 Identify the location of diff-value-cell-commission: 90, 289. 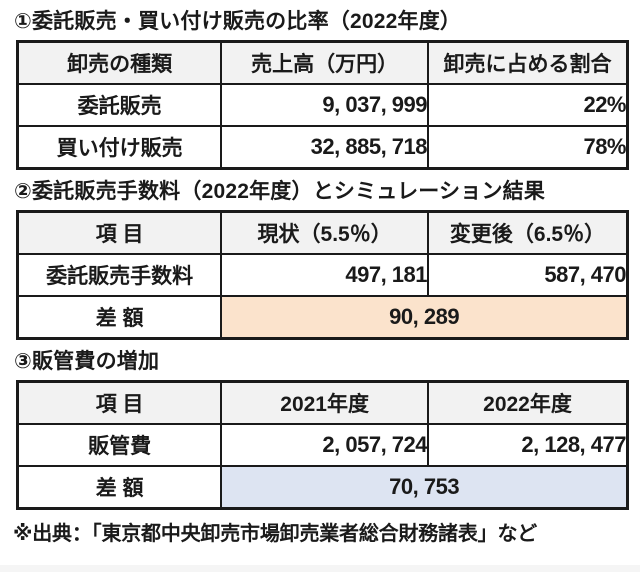
(424, 317).